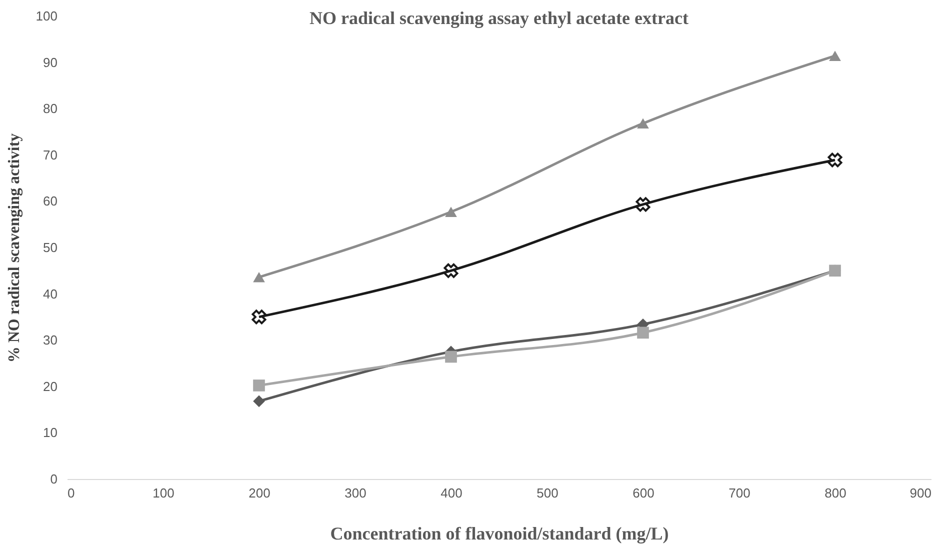 This screenshot has width=951, height=548. I want to click on y-tick-label: 70, so click(50, 154).